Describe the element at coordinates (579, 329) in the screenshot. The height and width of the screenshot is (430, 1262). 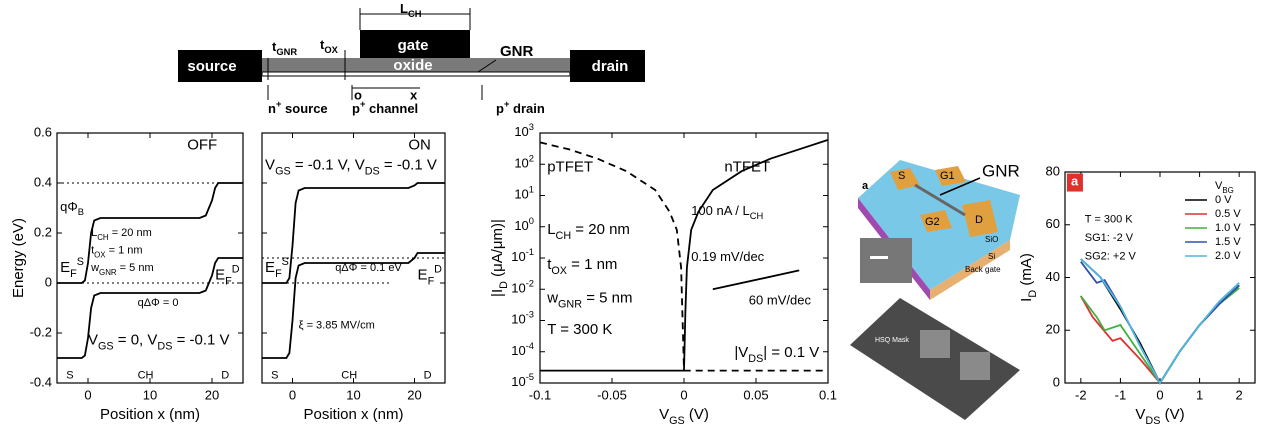
I see `annotation: T = 300 K` at that location.